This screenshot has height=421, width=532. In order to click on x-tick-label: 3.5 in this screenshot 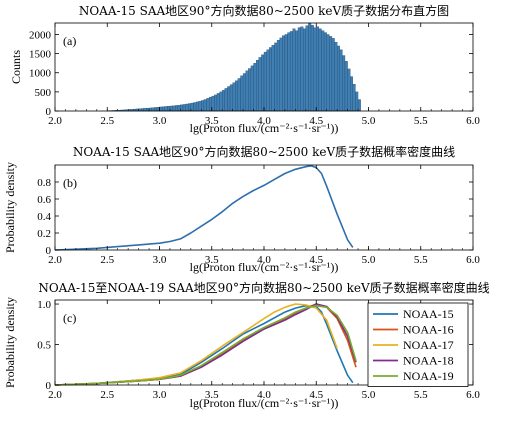, I will do `click(212, 395)`.